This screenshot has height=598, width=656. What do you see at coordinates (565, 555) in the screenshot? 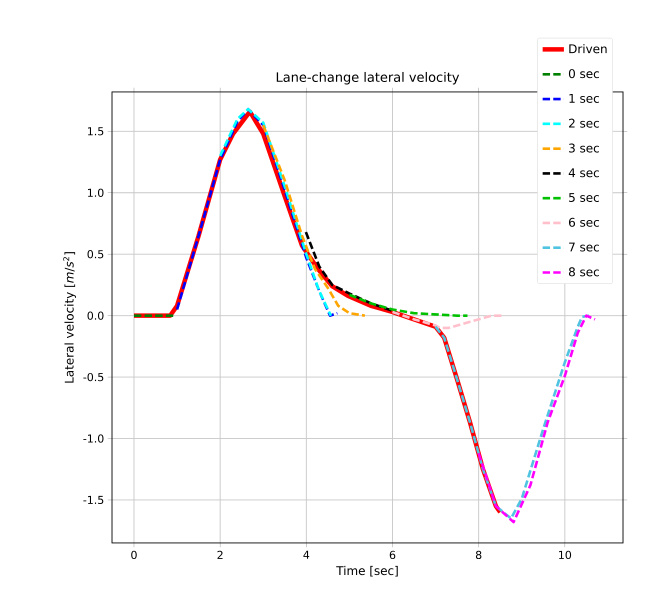
I see `x-tick-label: 10` at bounding box center [565, 555].